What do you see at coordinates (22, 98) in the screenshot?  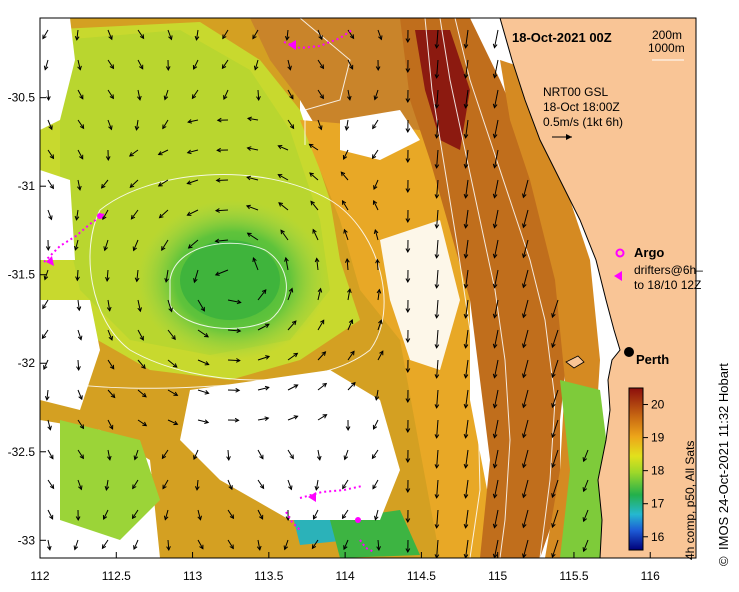 I see `y-tick-label: -30.5` at bounding box center [22, 98].